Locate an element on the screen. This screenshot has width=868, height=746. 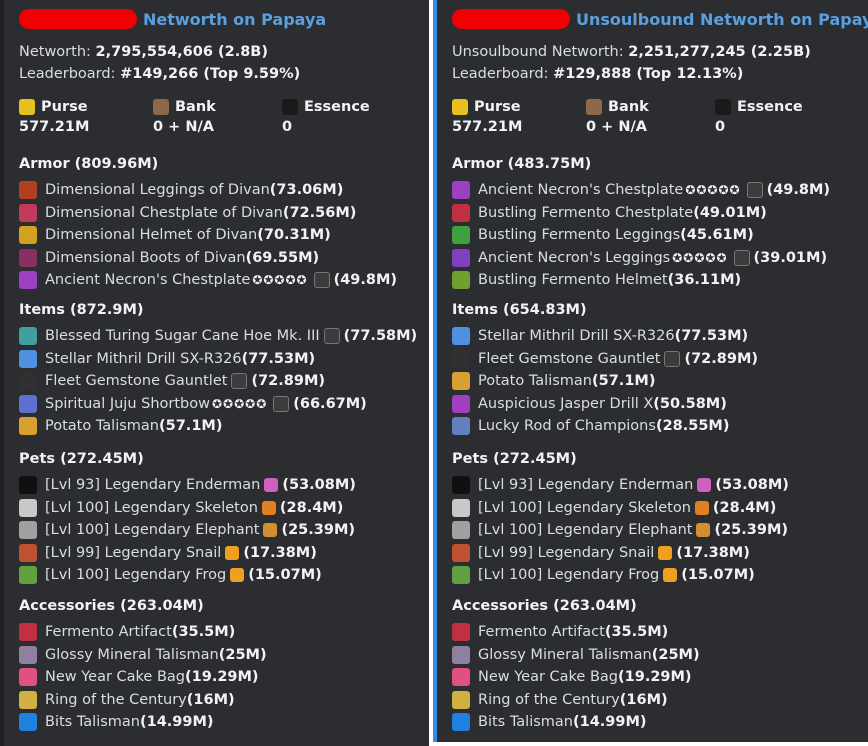
bank-icon is located at coordinates (594, 107).